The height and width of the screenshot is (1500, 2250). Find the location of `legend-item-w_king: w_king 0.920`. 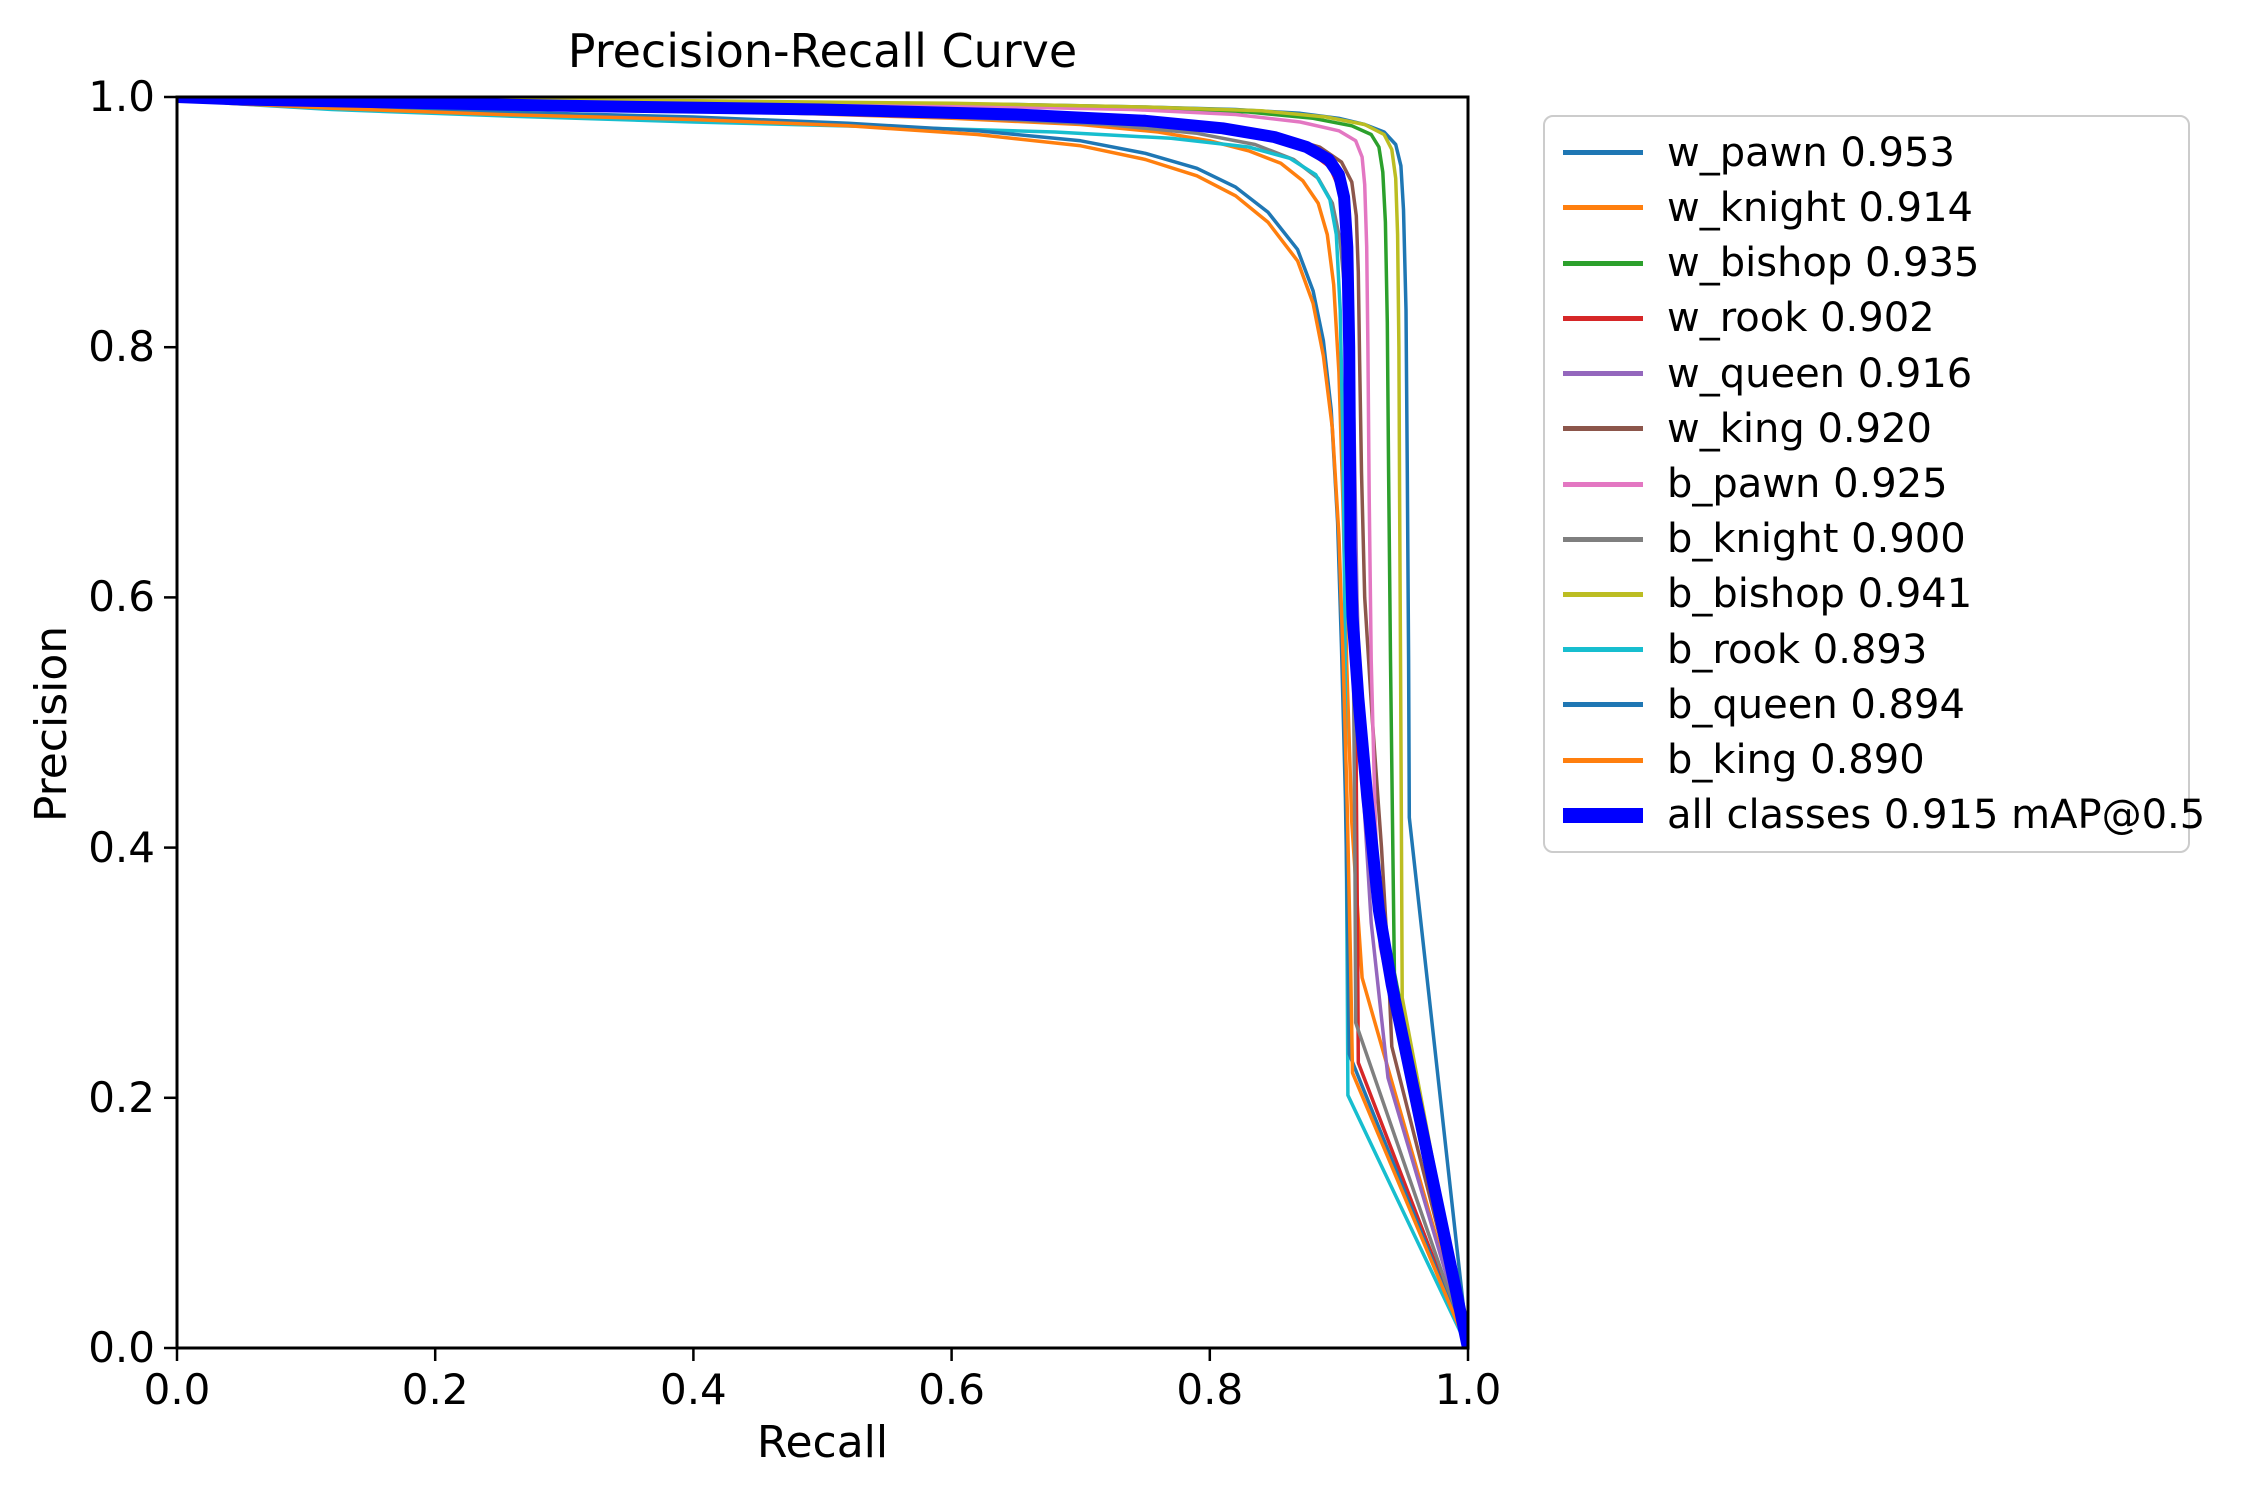

legend-item-w_king: w_king 0.920 is located at coordinates (1866, 428).